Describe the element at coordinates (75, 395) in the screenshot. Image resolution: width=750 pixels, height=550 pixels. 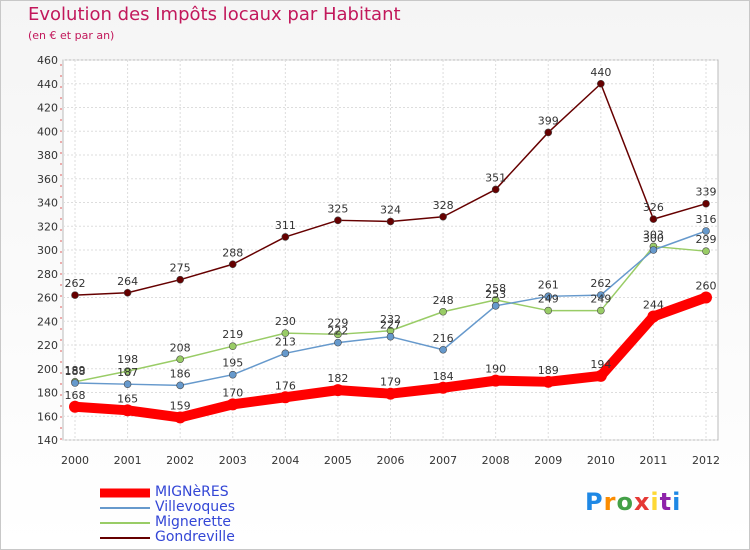
I see `data-label: 168` at that location.